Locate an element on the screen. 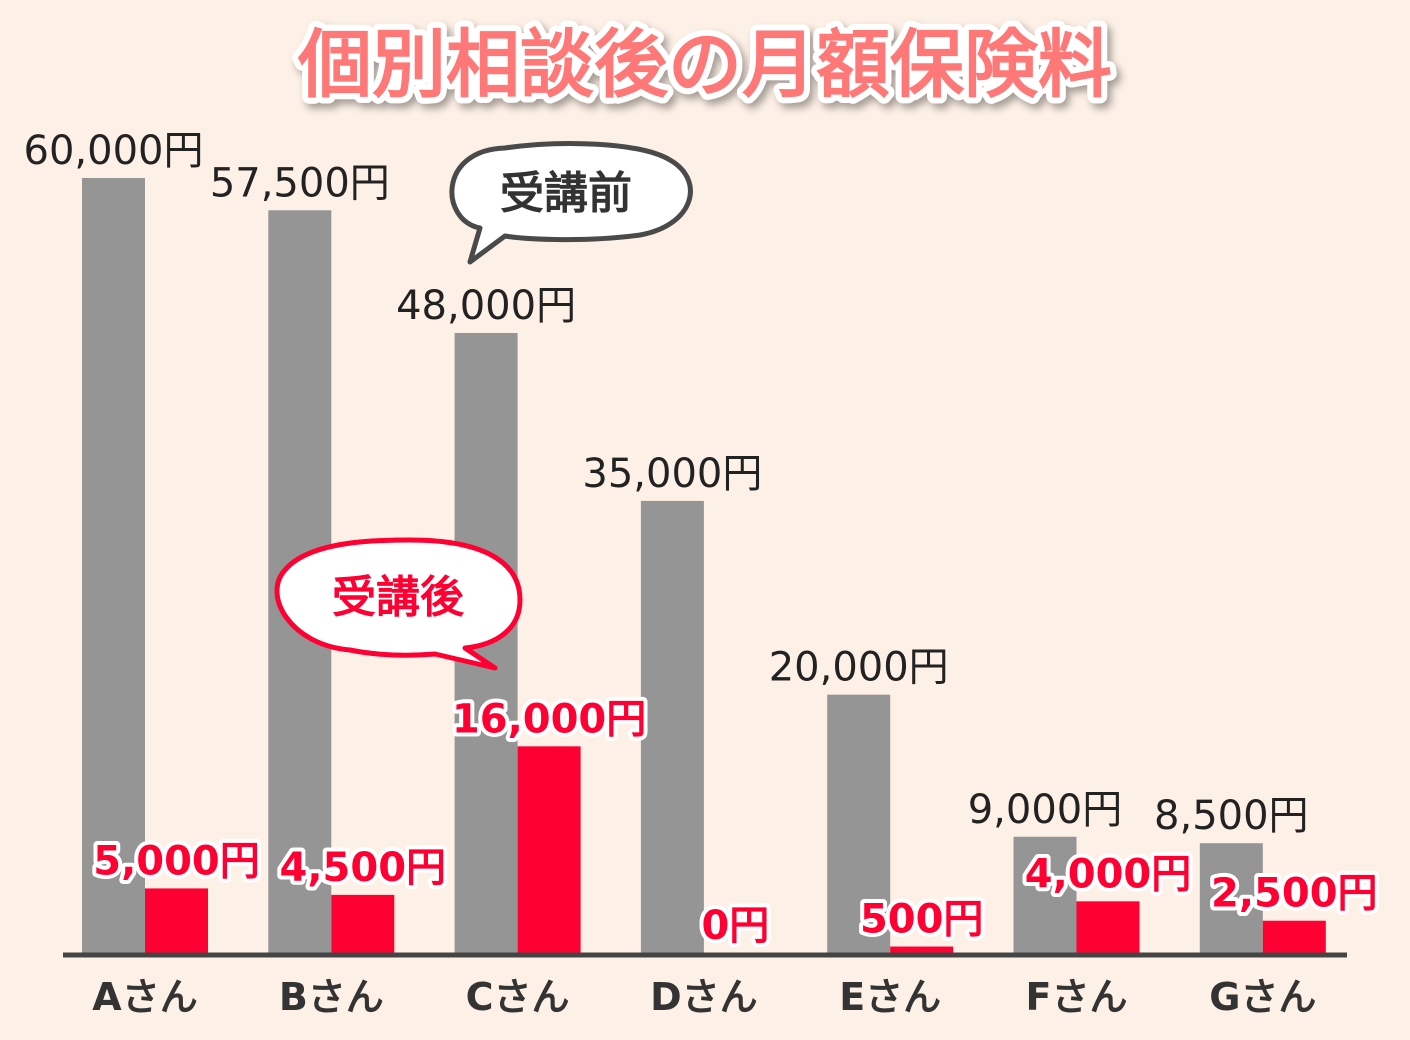  value-label-after-5: 4,000円 is located at coordinates (1108, 874).